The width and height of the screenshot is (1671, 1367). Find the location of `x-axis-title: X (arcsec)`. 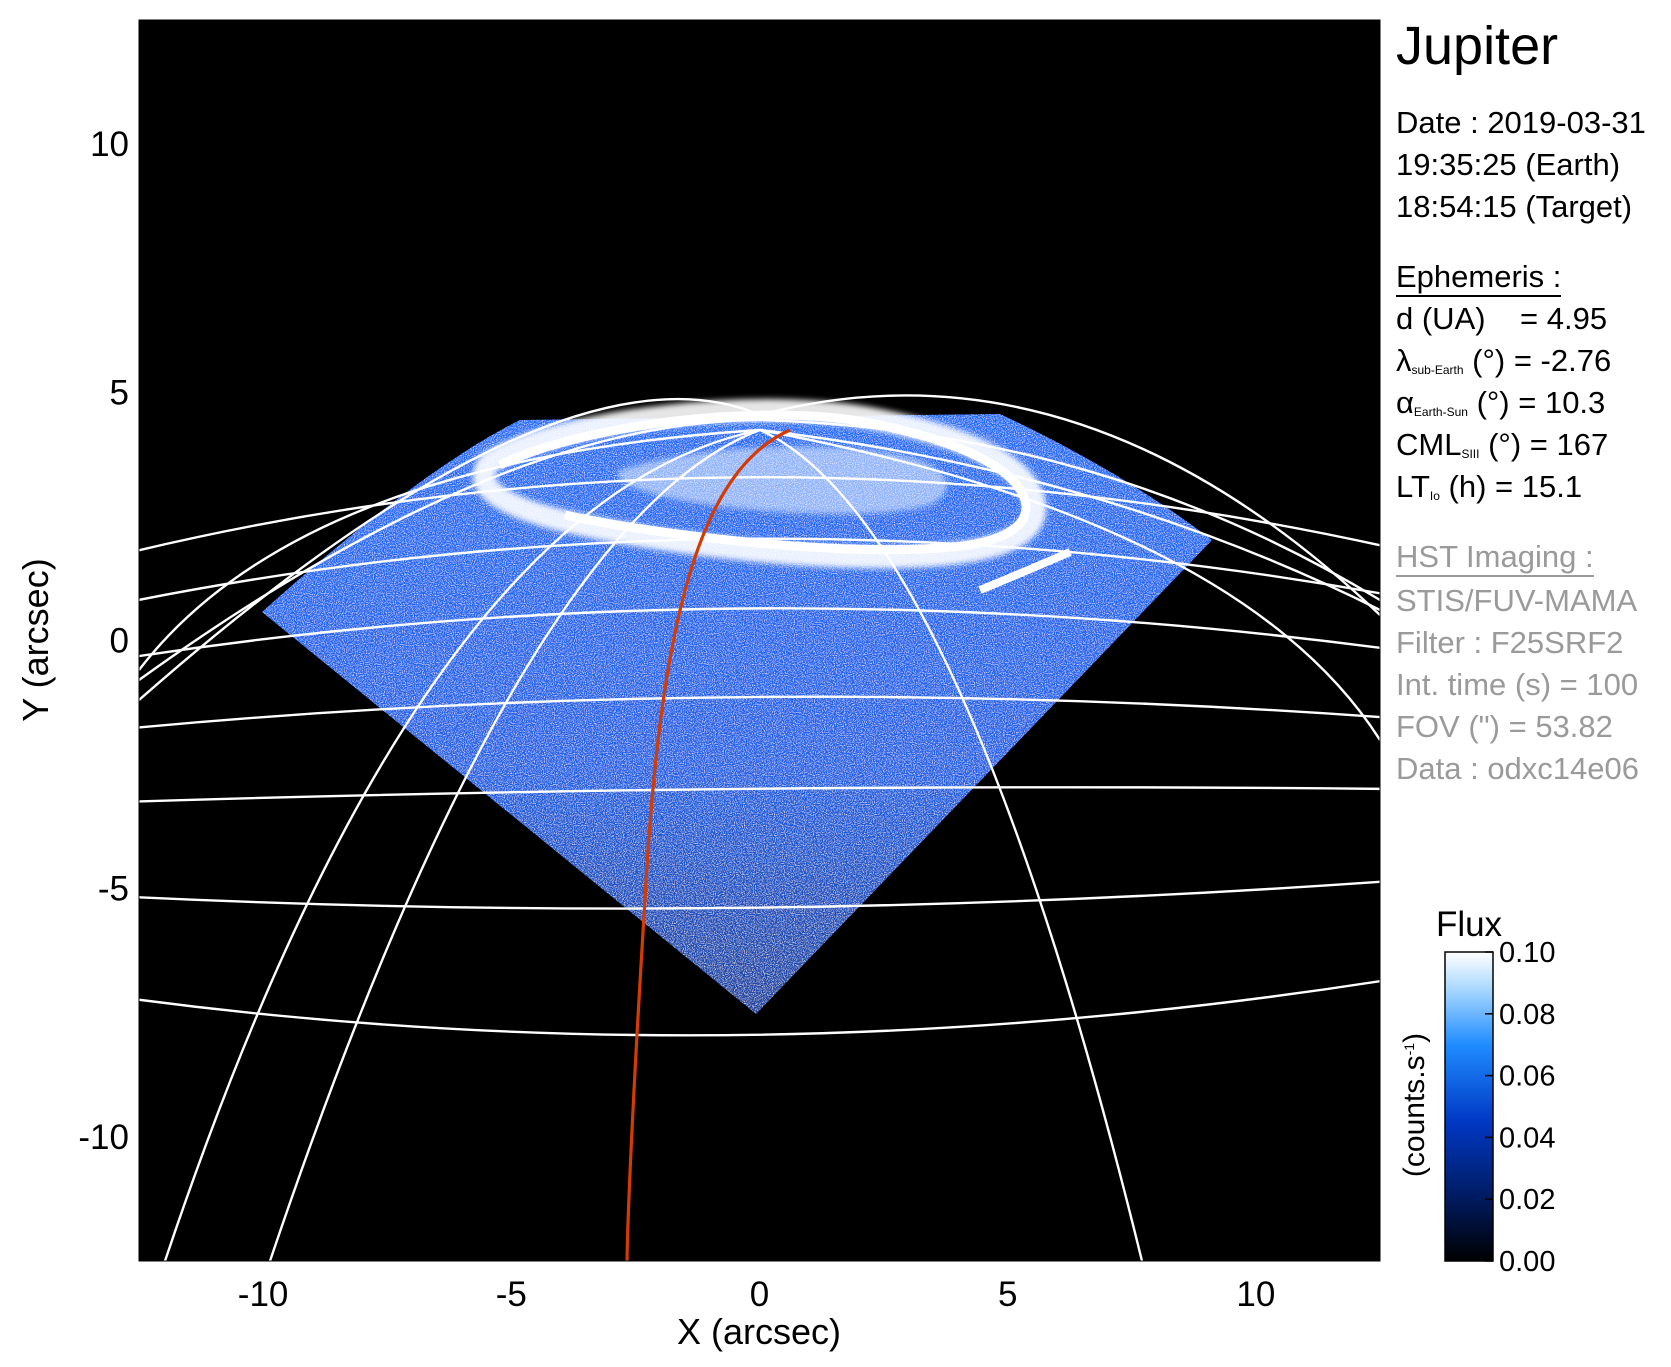

x-axis-title: X (arcsec) is located at coordinates (759, 1331).